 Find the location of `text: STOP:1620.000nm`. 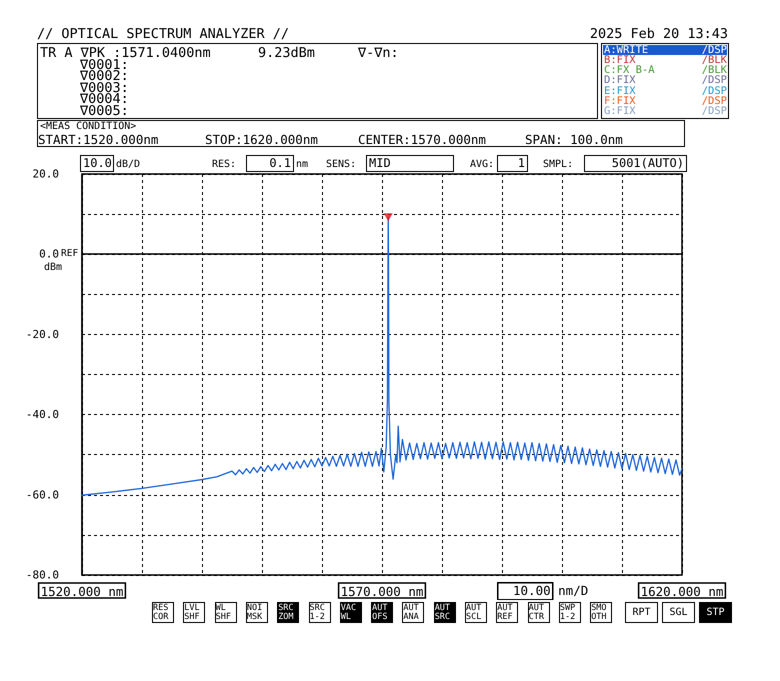

text: STOP:1620.000nm is located at coordinates (261, 139).